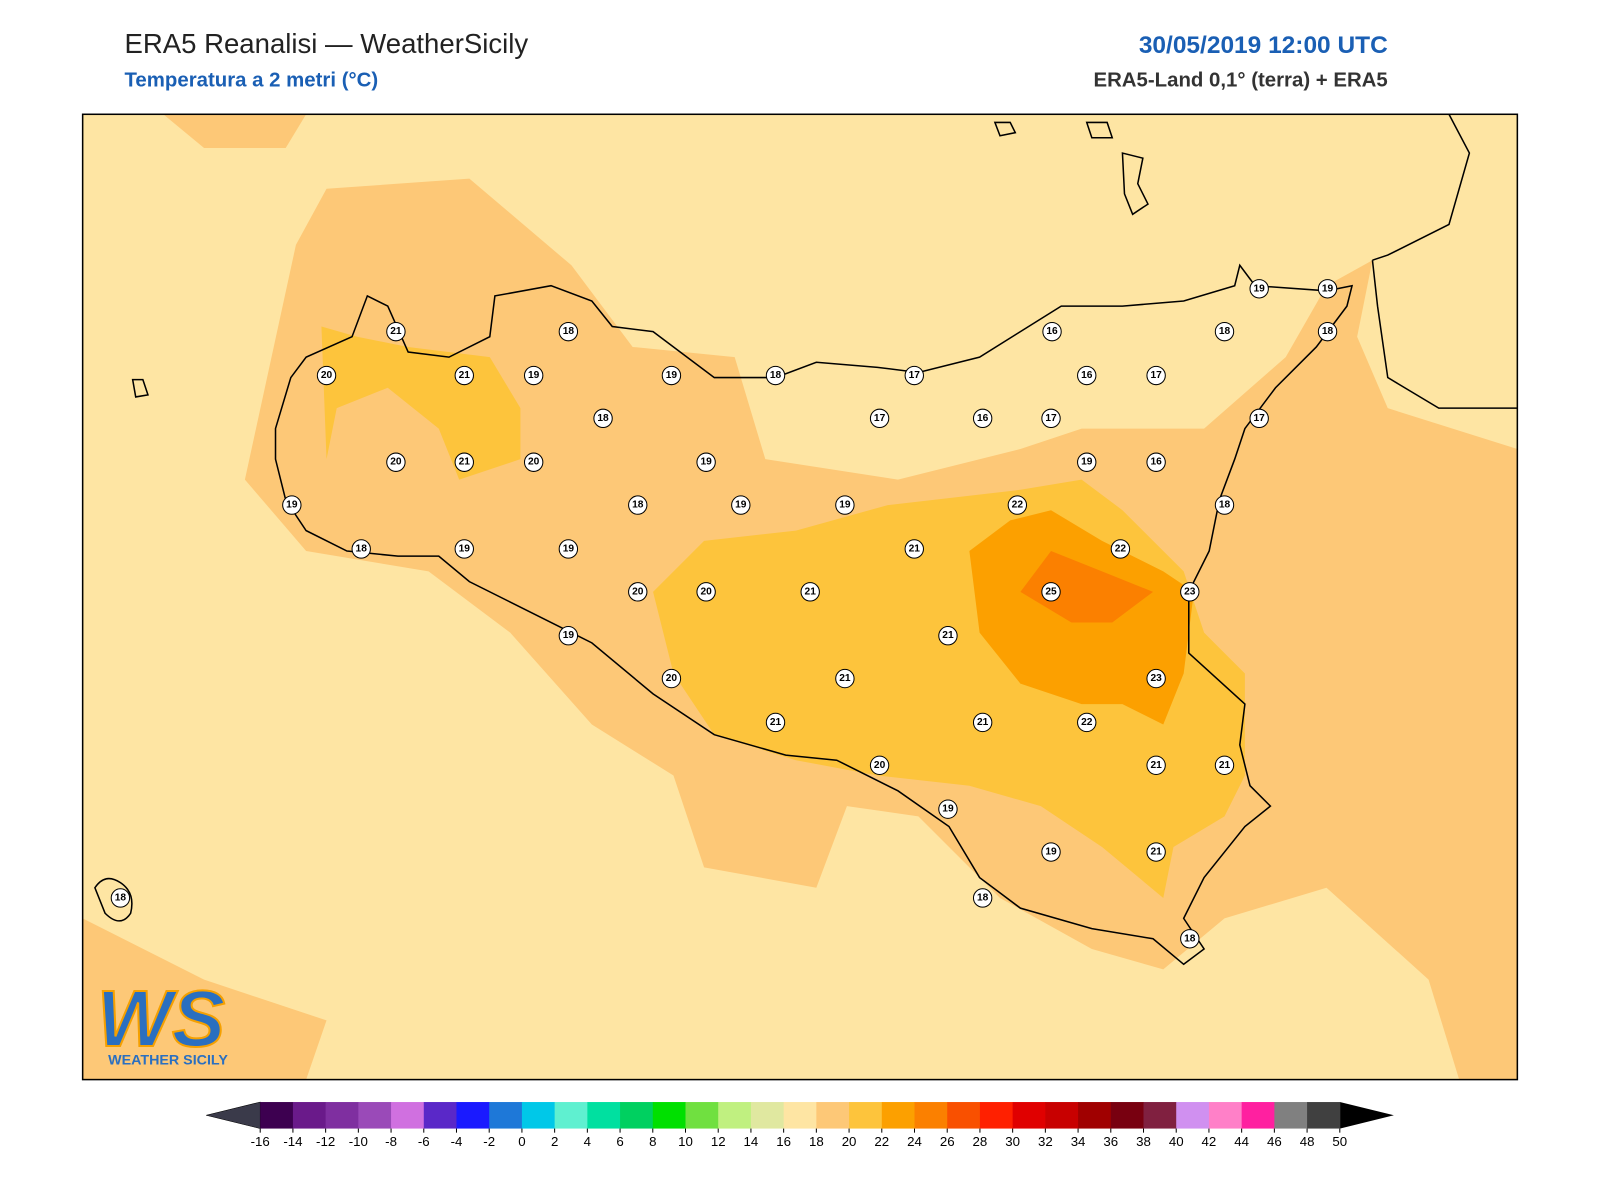 This screenshot has width=1600, height=1200. I want to click on colorbar-under, so click(233, 1115).